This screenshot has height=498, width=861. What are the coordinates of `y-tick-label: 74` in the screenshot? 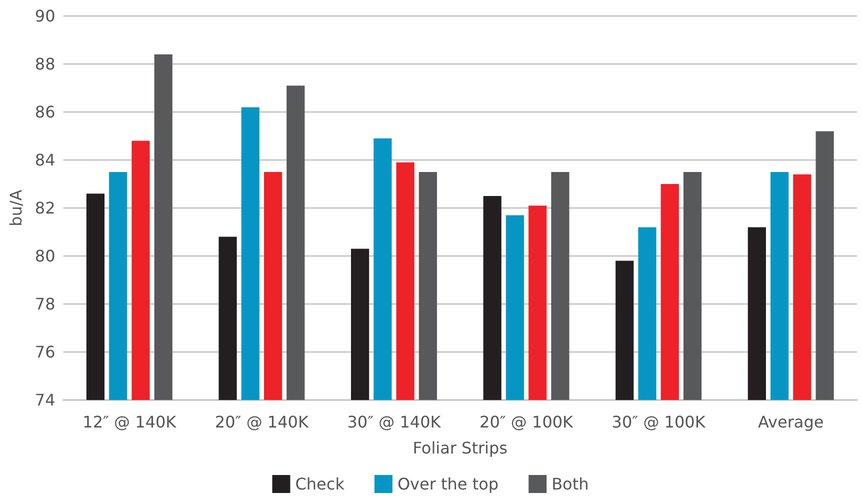 It's located at (45, 400).